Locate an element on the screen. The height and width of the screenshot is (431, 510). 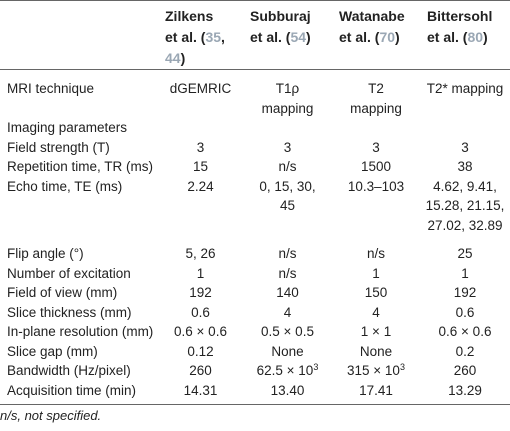
cell-watanabe: n/s is located at coordinates (375, 253).